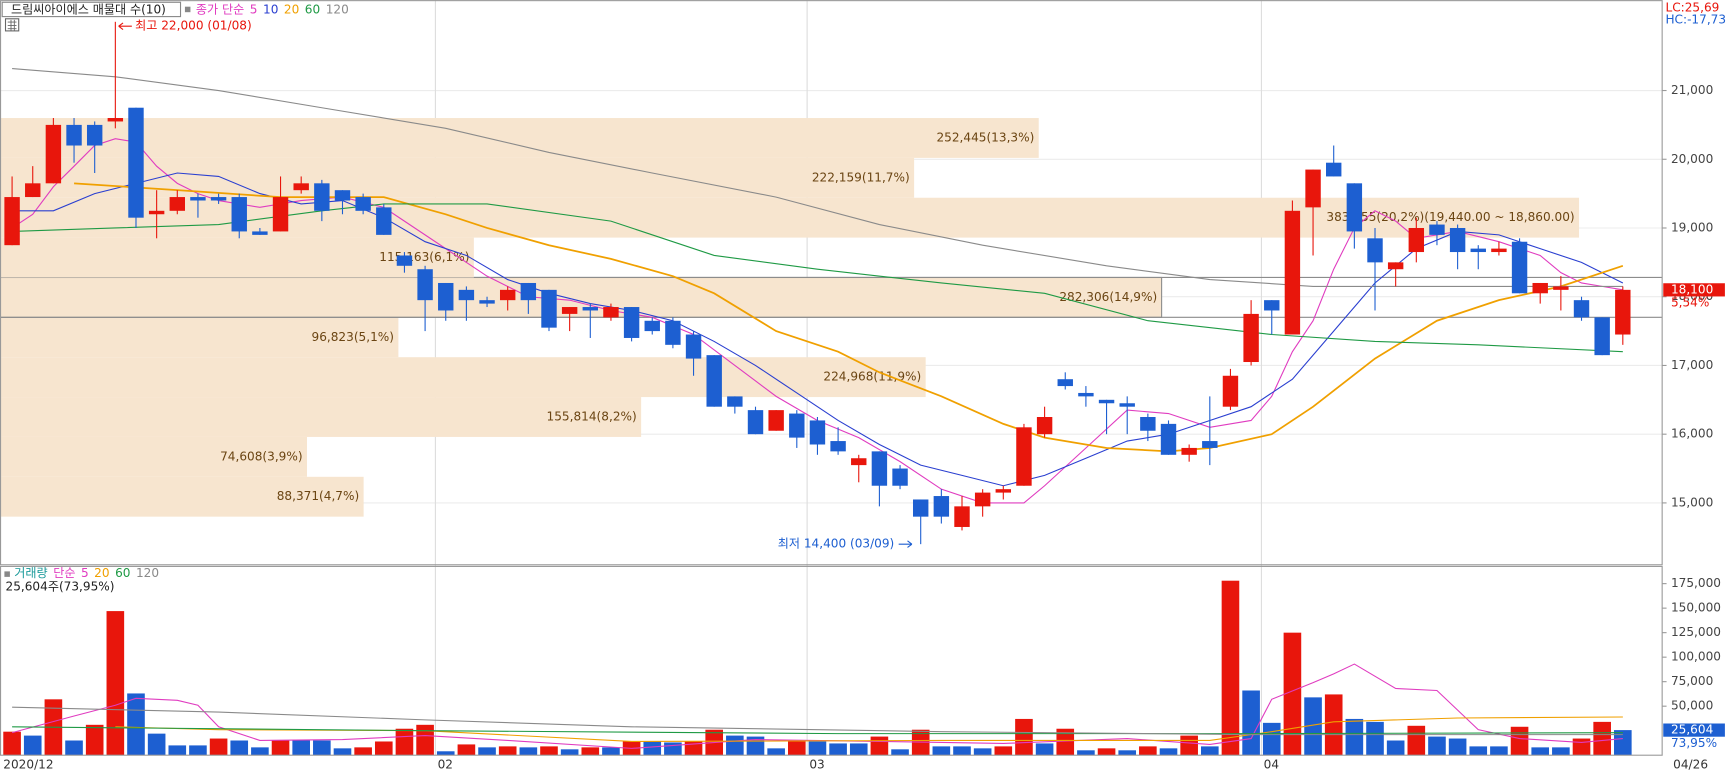  I want to click on y-tick-label: 16,000, so click(1692, 434).